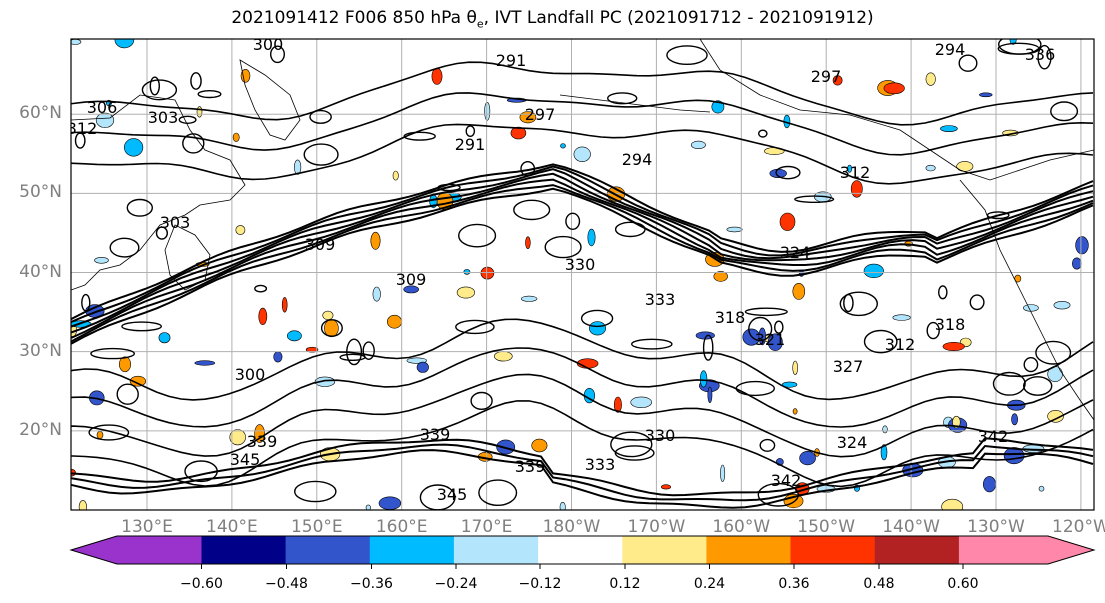  I want to click on lon-label: 150°W, so click(826, 527).